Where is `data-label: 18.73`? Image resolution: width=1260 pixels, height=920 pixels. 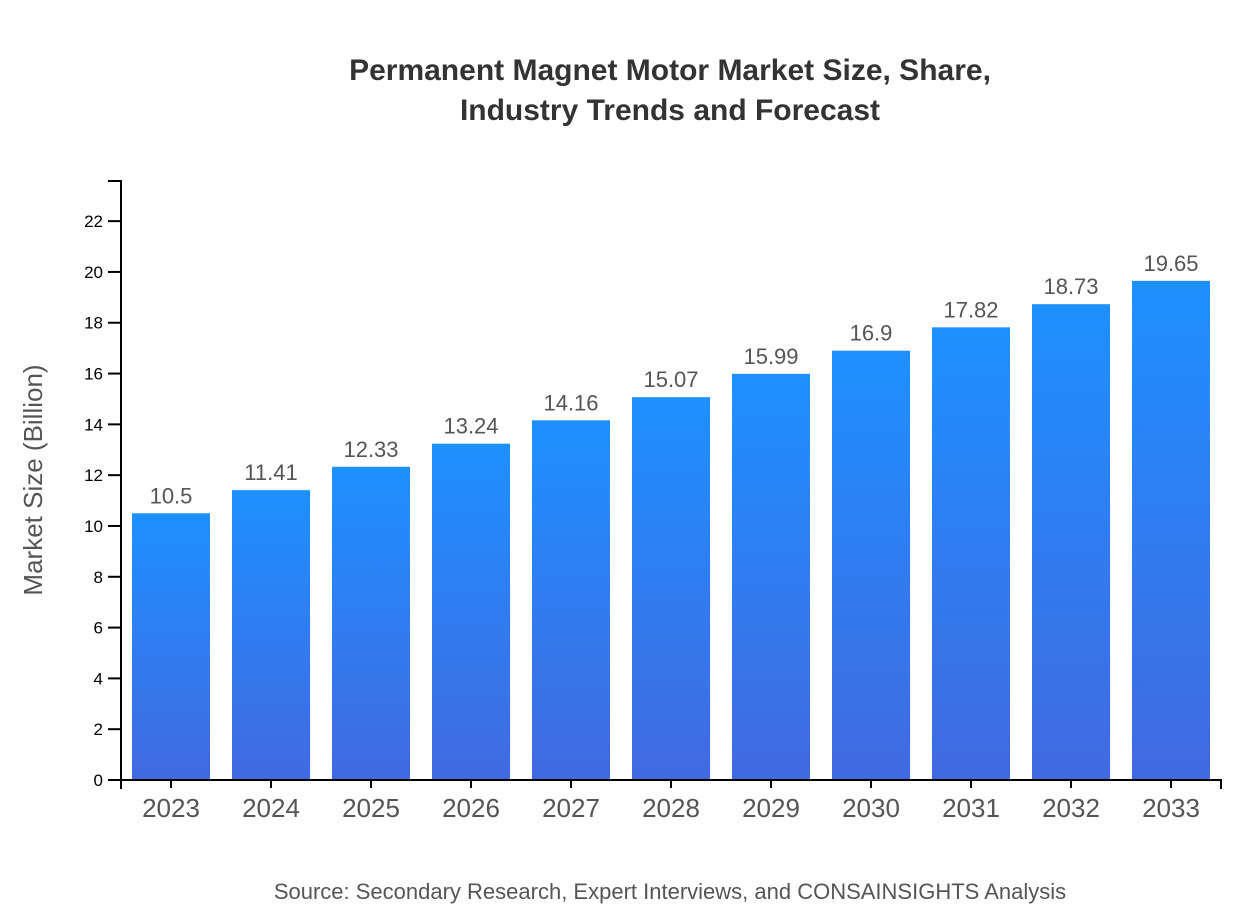 data-label: 18.73 is located at coordinates (1070, 286).